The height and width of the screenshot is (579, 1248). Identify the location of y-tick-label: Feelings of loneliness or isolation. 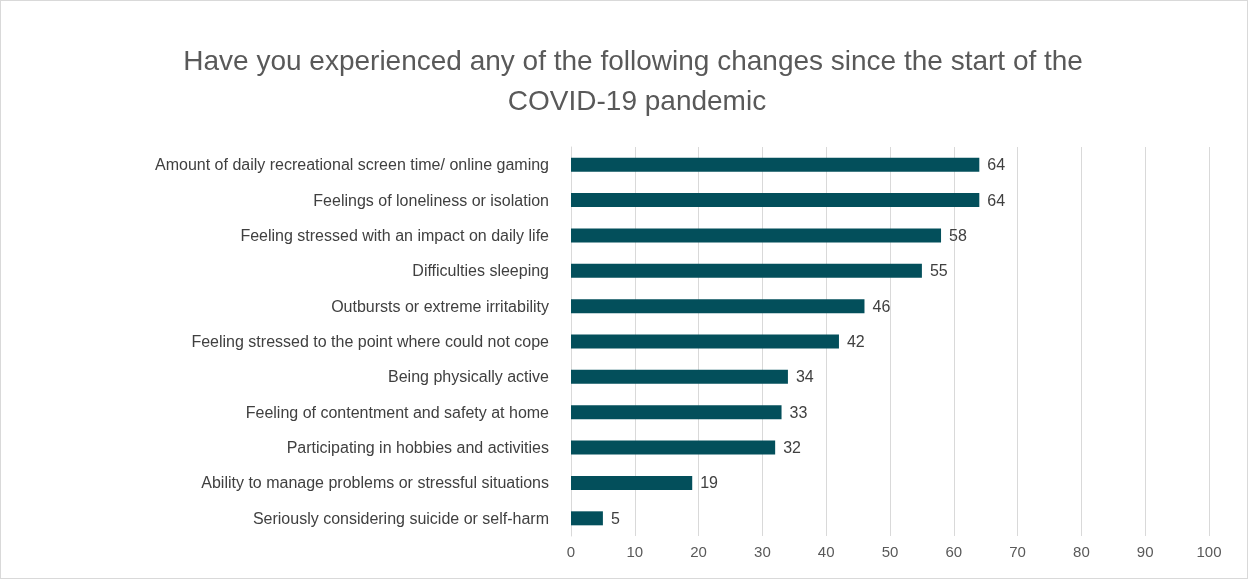
(431, 200).